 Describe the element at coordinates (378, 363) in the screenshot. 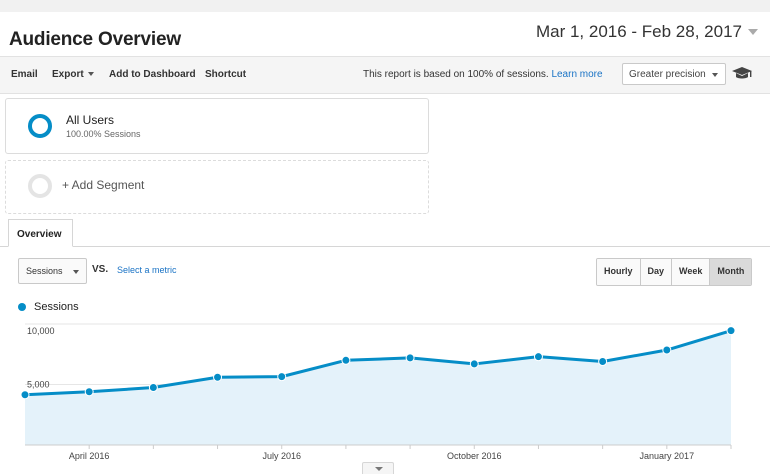

I see `sessions-line` at that location.